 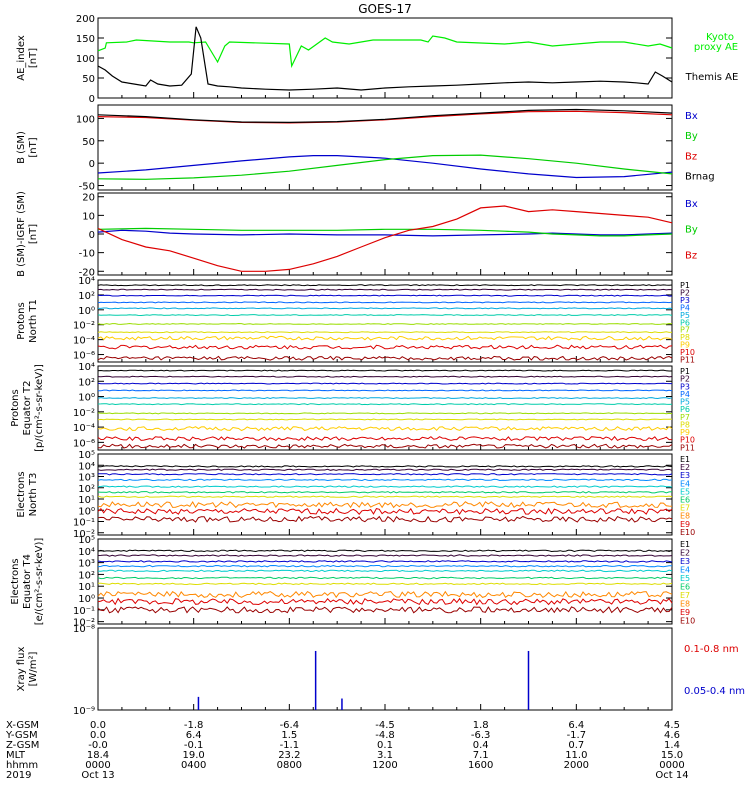 What do you see at coordinates (289, 765) in the screenshot?
I see `ephemeris-value: 0800` at bounding box center [289, 765].